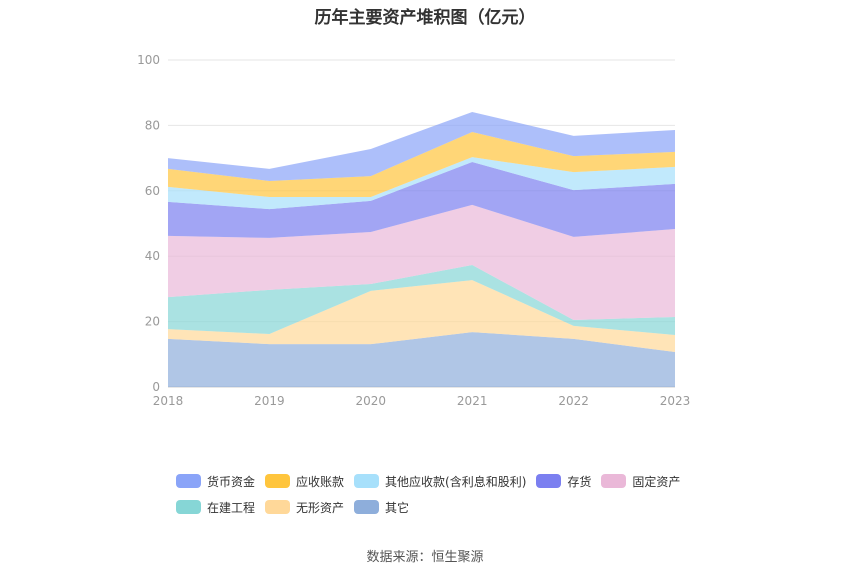 The height and width of the screenshot is (575, 850). I want to click on x-tick-label: 2020, so click(371, 401).